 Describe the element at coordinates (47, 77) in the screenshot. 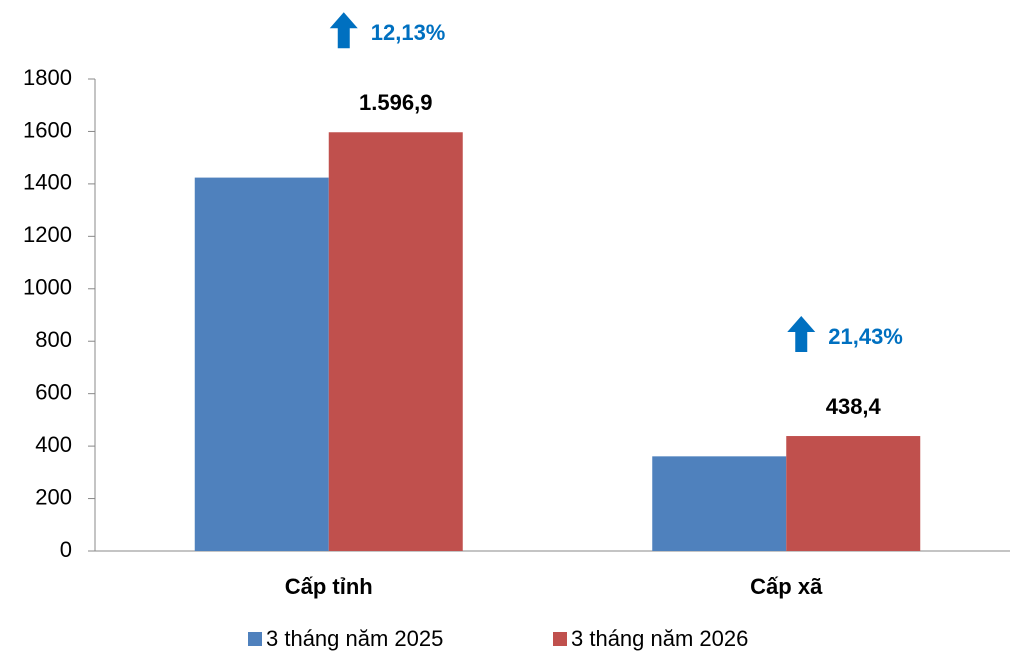

I see `y-tick-label: 1800` at that location.